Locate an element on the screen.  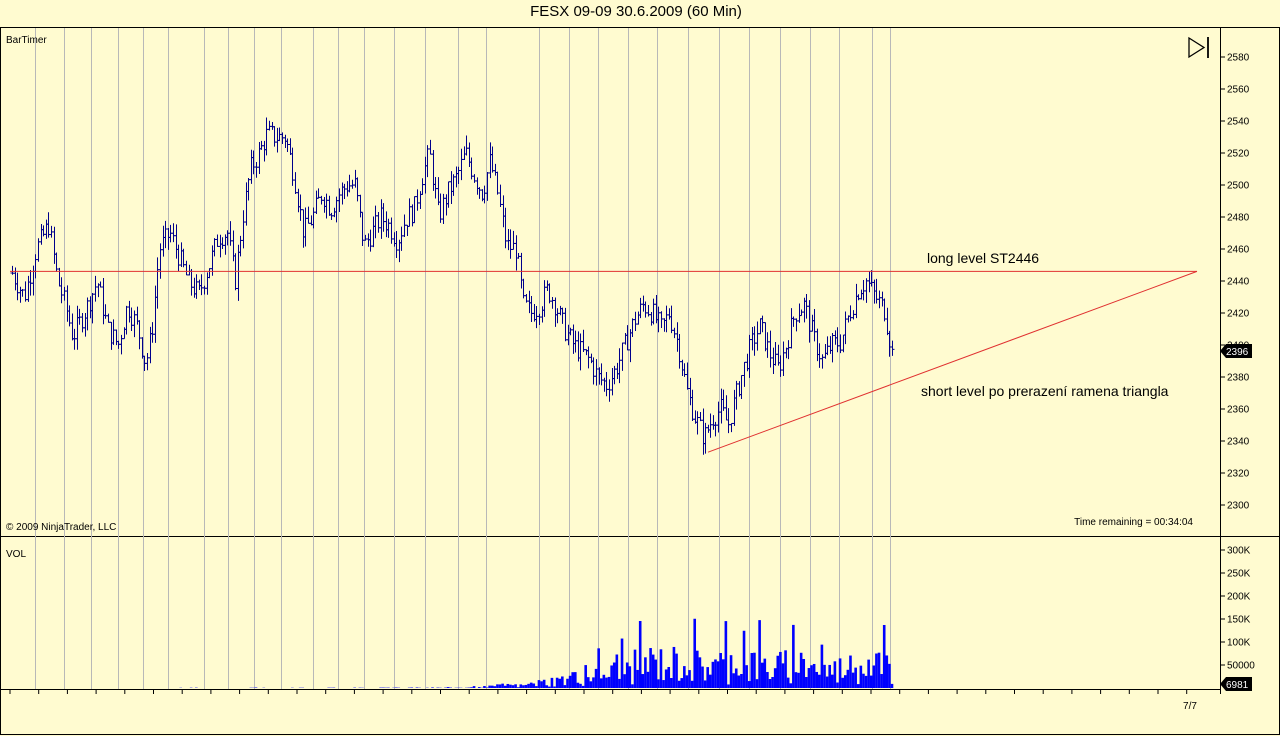
volume-axis: 50000 100K 150K 200K 250K 300K is located at coordinates (1237, 609).